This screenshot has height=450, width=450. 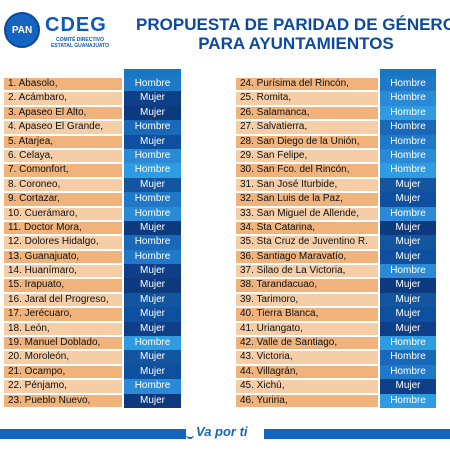 What do you see at coordinates (80, 40) in the screenshot?
I see `org-subtitle-line1: COMITÉ DIRECTIVO` at bounding box center [80, 40].